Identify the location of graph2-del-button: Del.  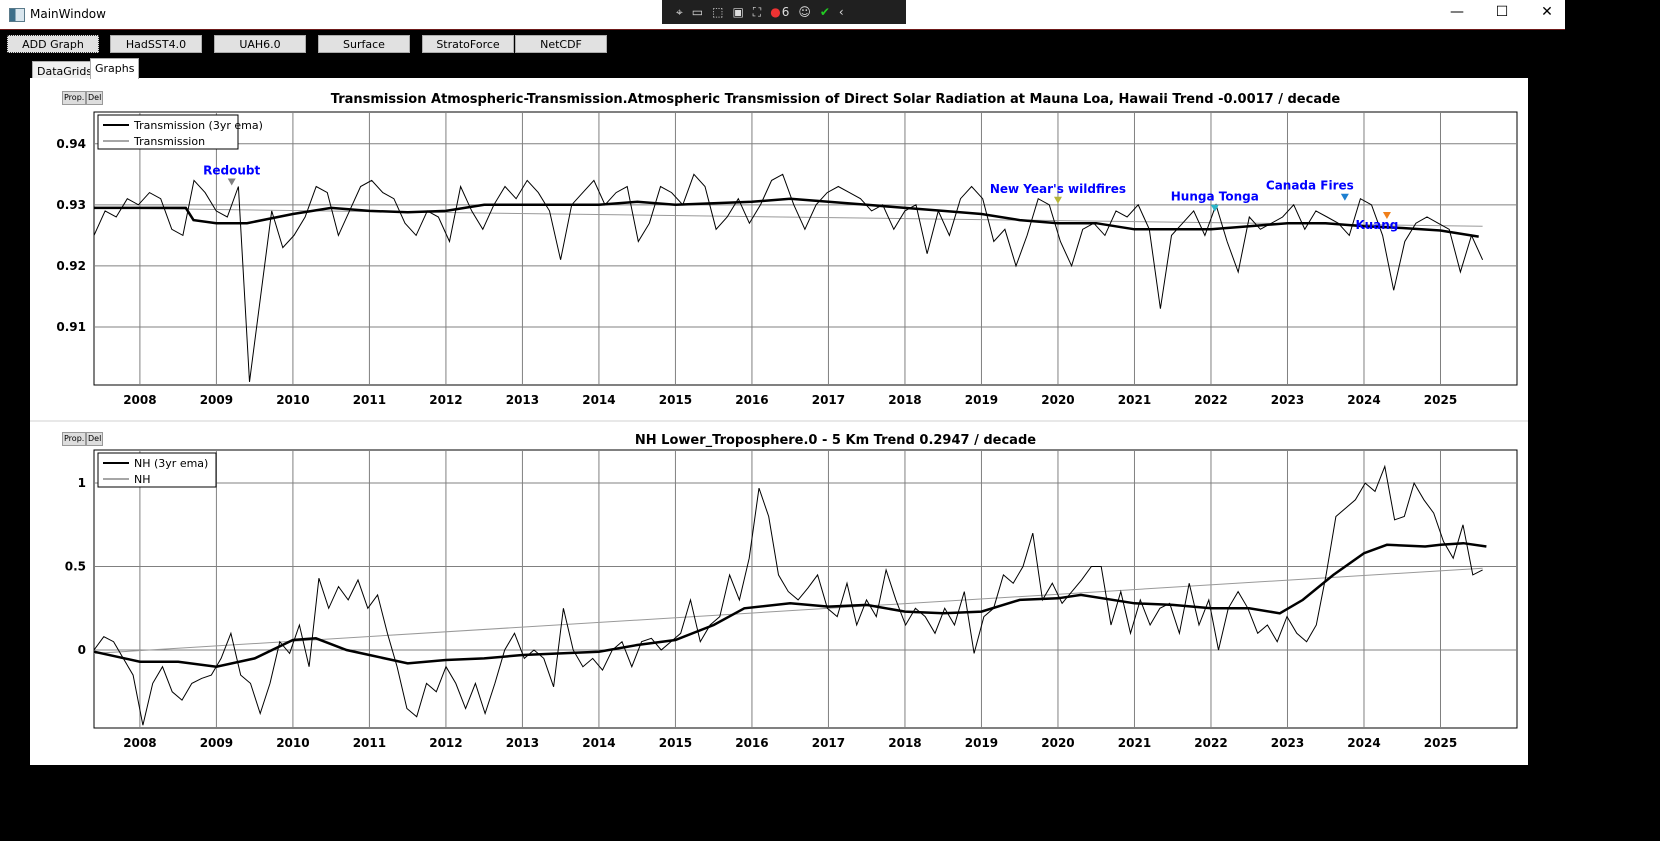
(95, 439).